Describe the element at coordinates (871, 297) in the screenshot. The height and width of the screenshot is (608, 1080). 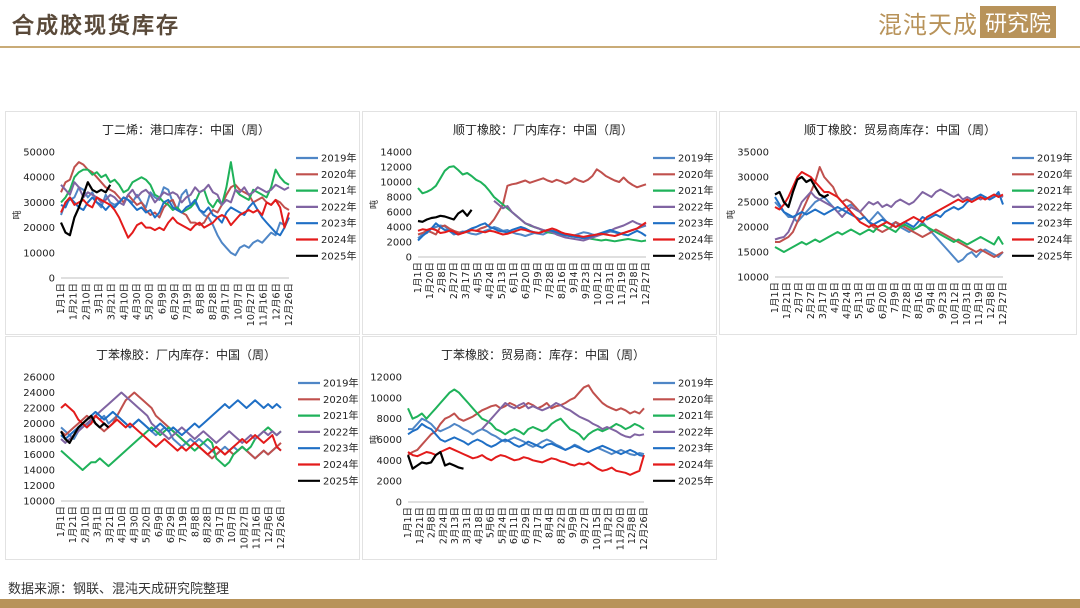
I see `x-tick-label: 6月1日` at that location.